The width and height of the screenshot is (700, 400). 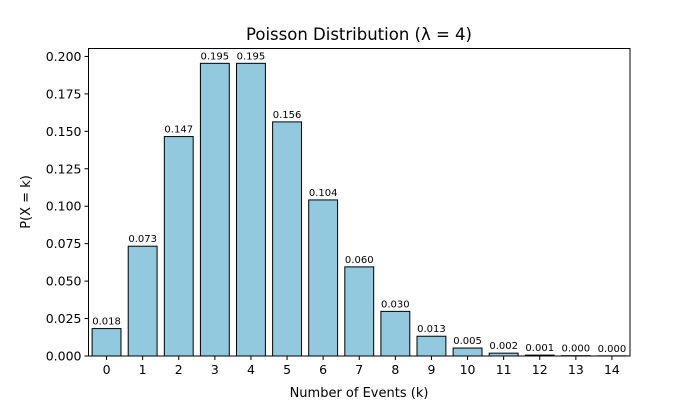 I want to click on x-tick-label: 12, so click(x=540, y=369).